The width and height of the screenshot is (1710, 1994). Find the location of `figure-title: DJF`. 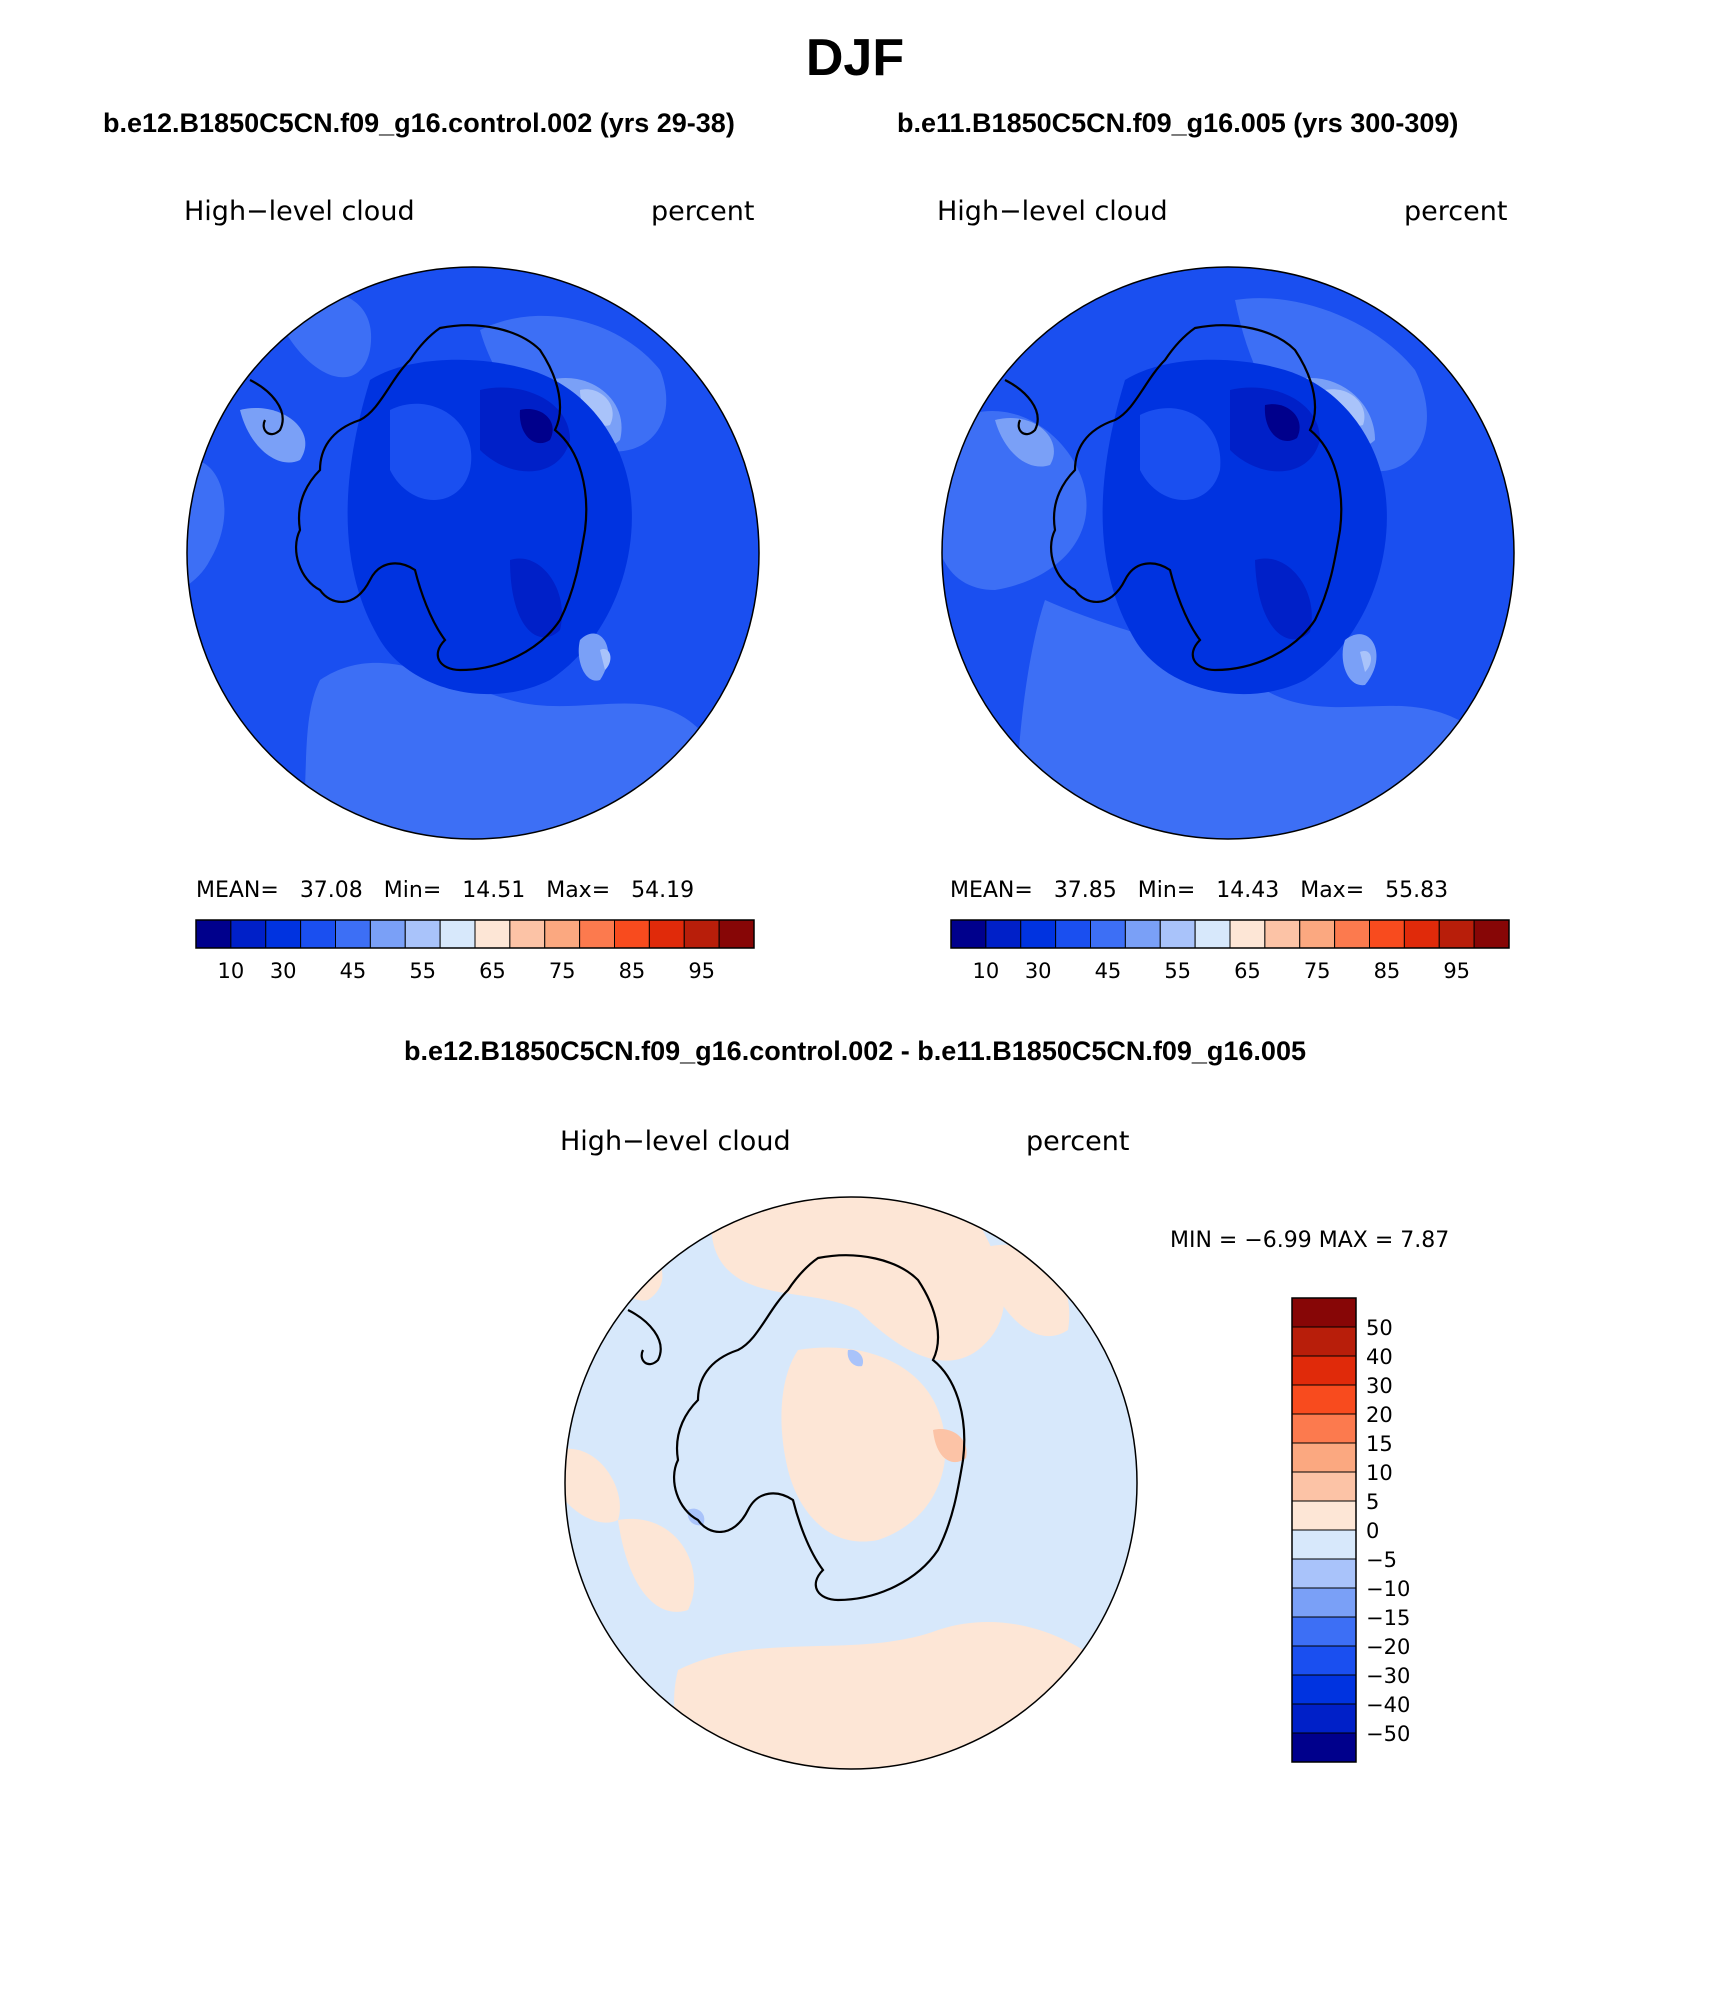

figure-title: DJF is located at coordinates (855, 58).